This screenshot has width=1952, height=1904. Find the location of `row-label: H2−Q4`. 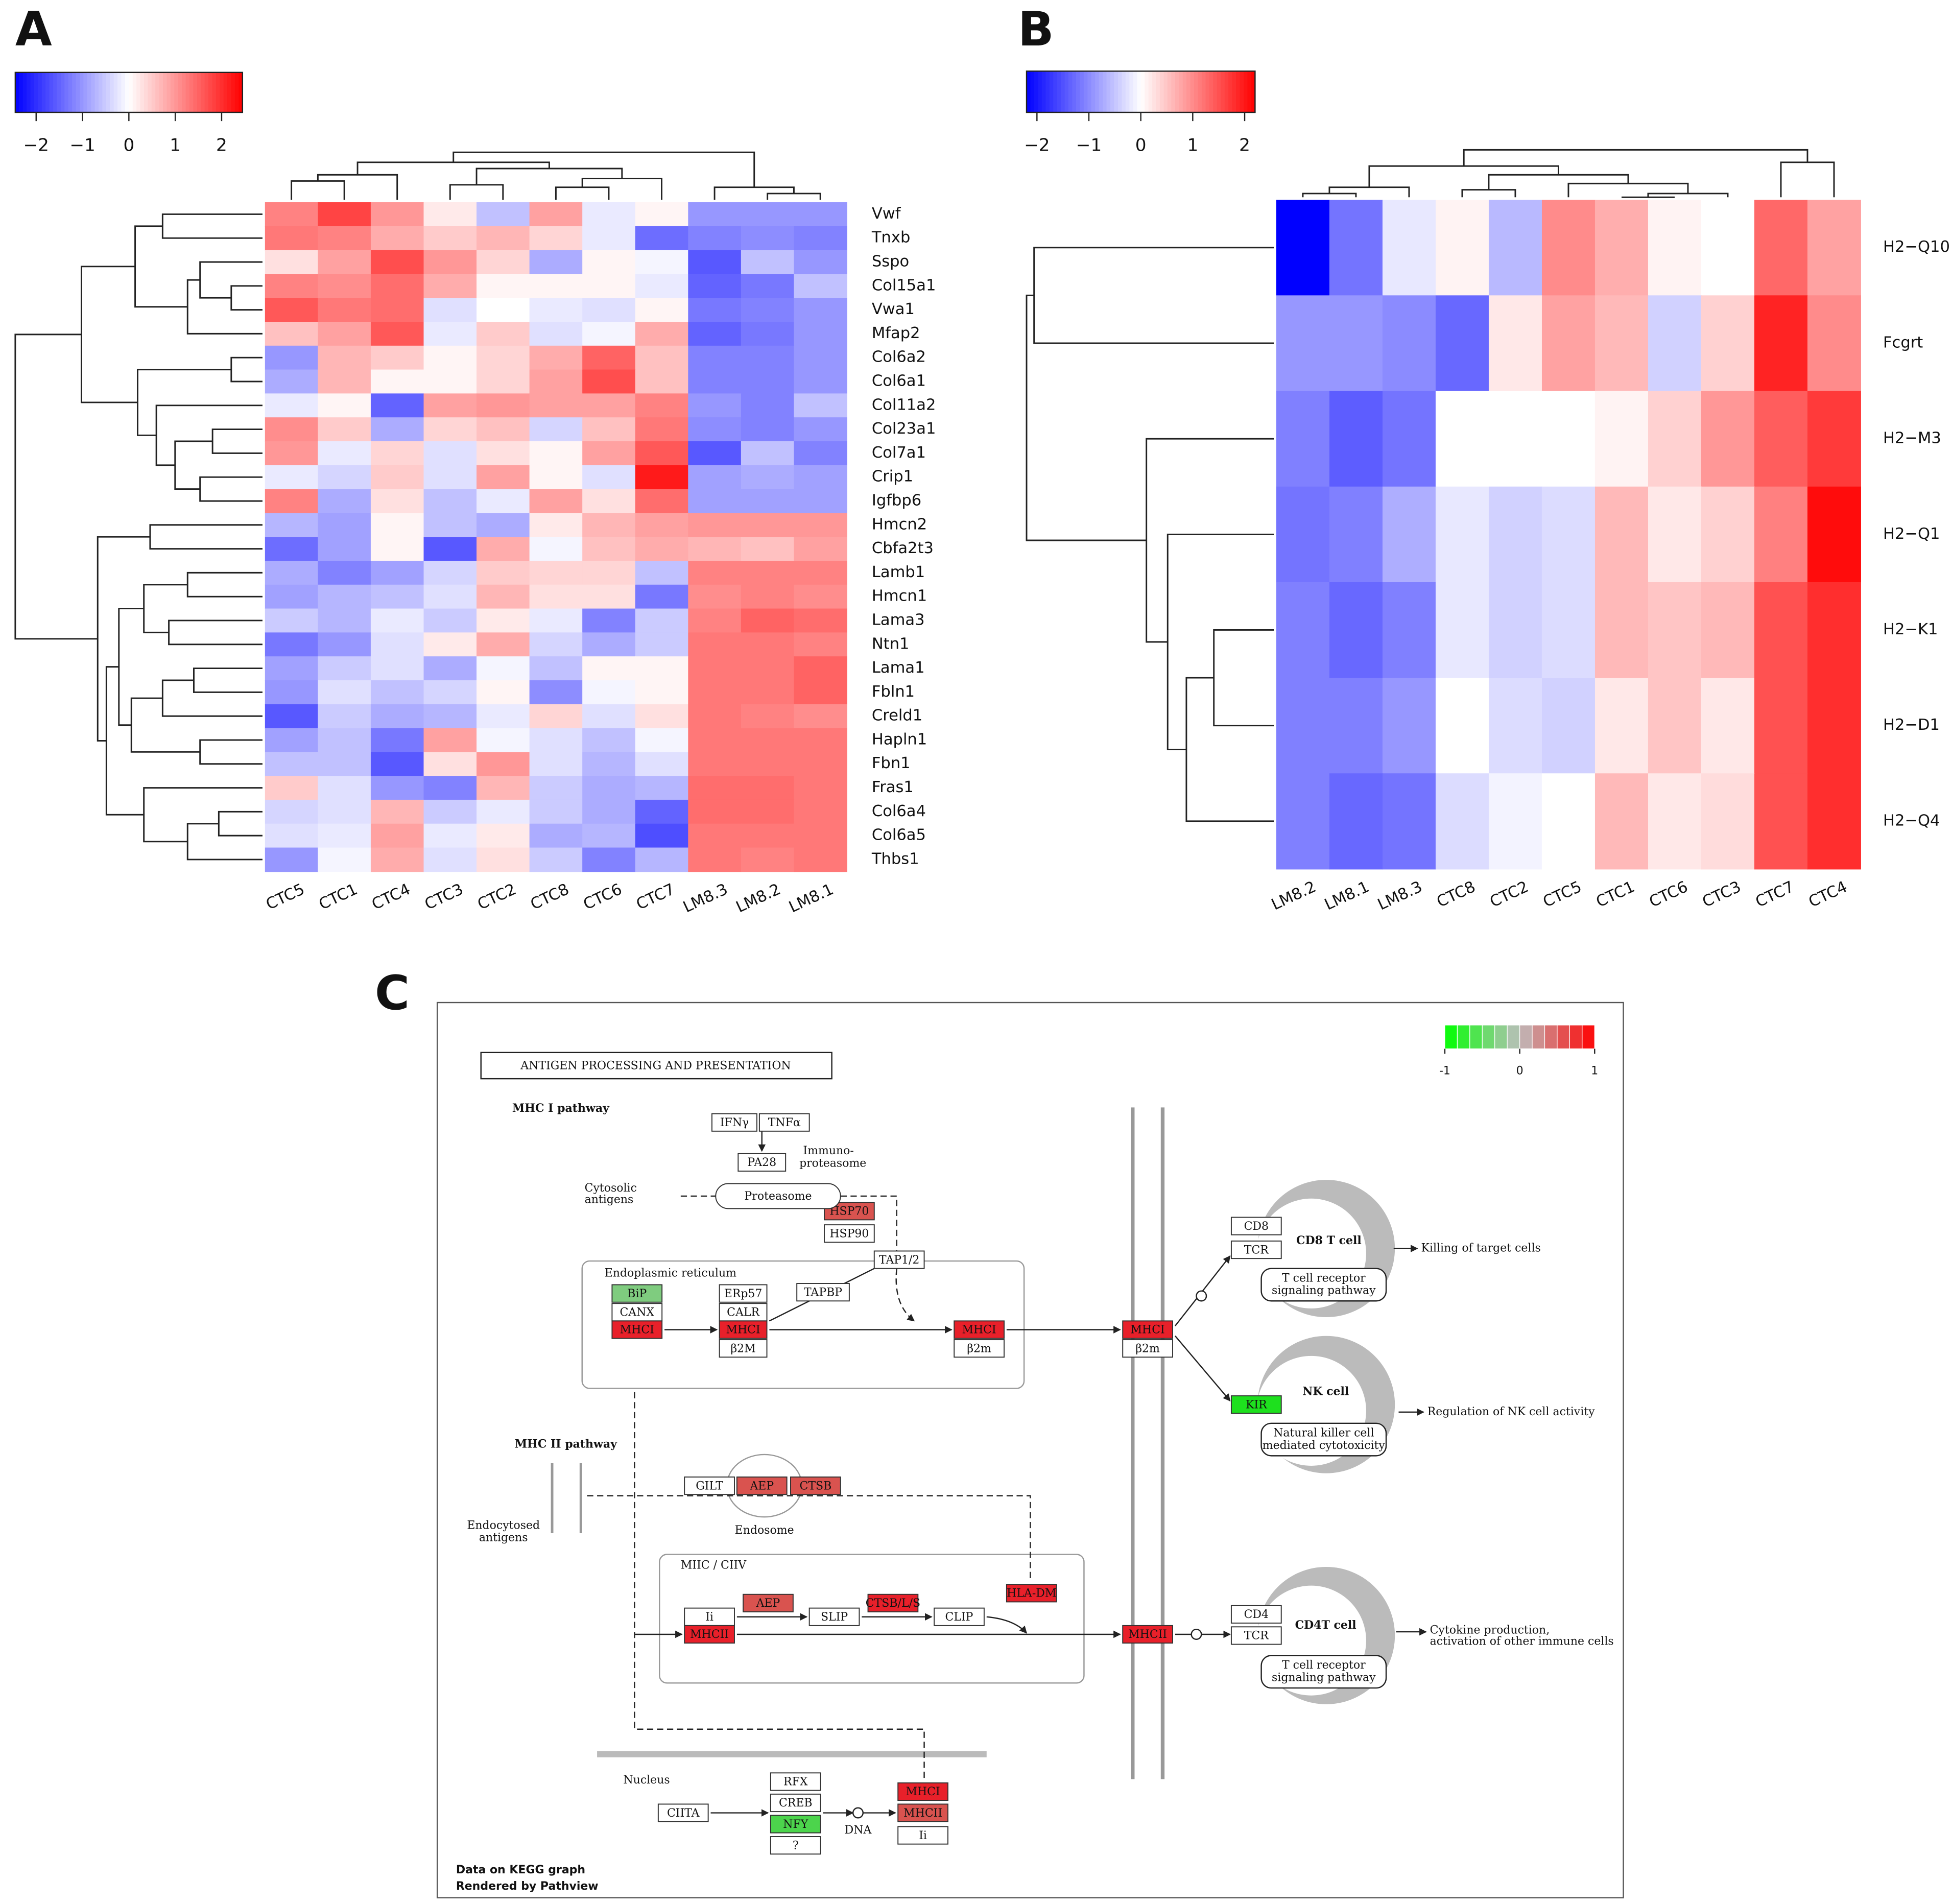

row-label: H2−Q4 is located at coordinates (1911, 820).